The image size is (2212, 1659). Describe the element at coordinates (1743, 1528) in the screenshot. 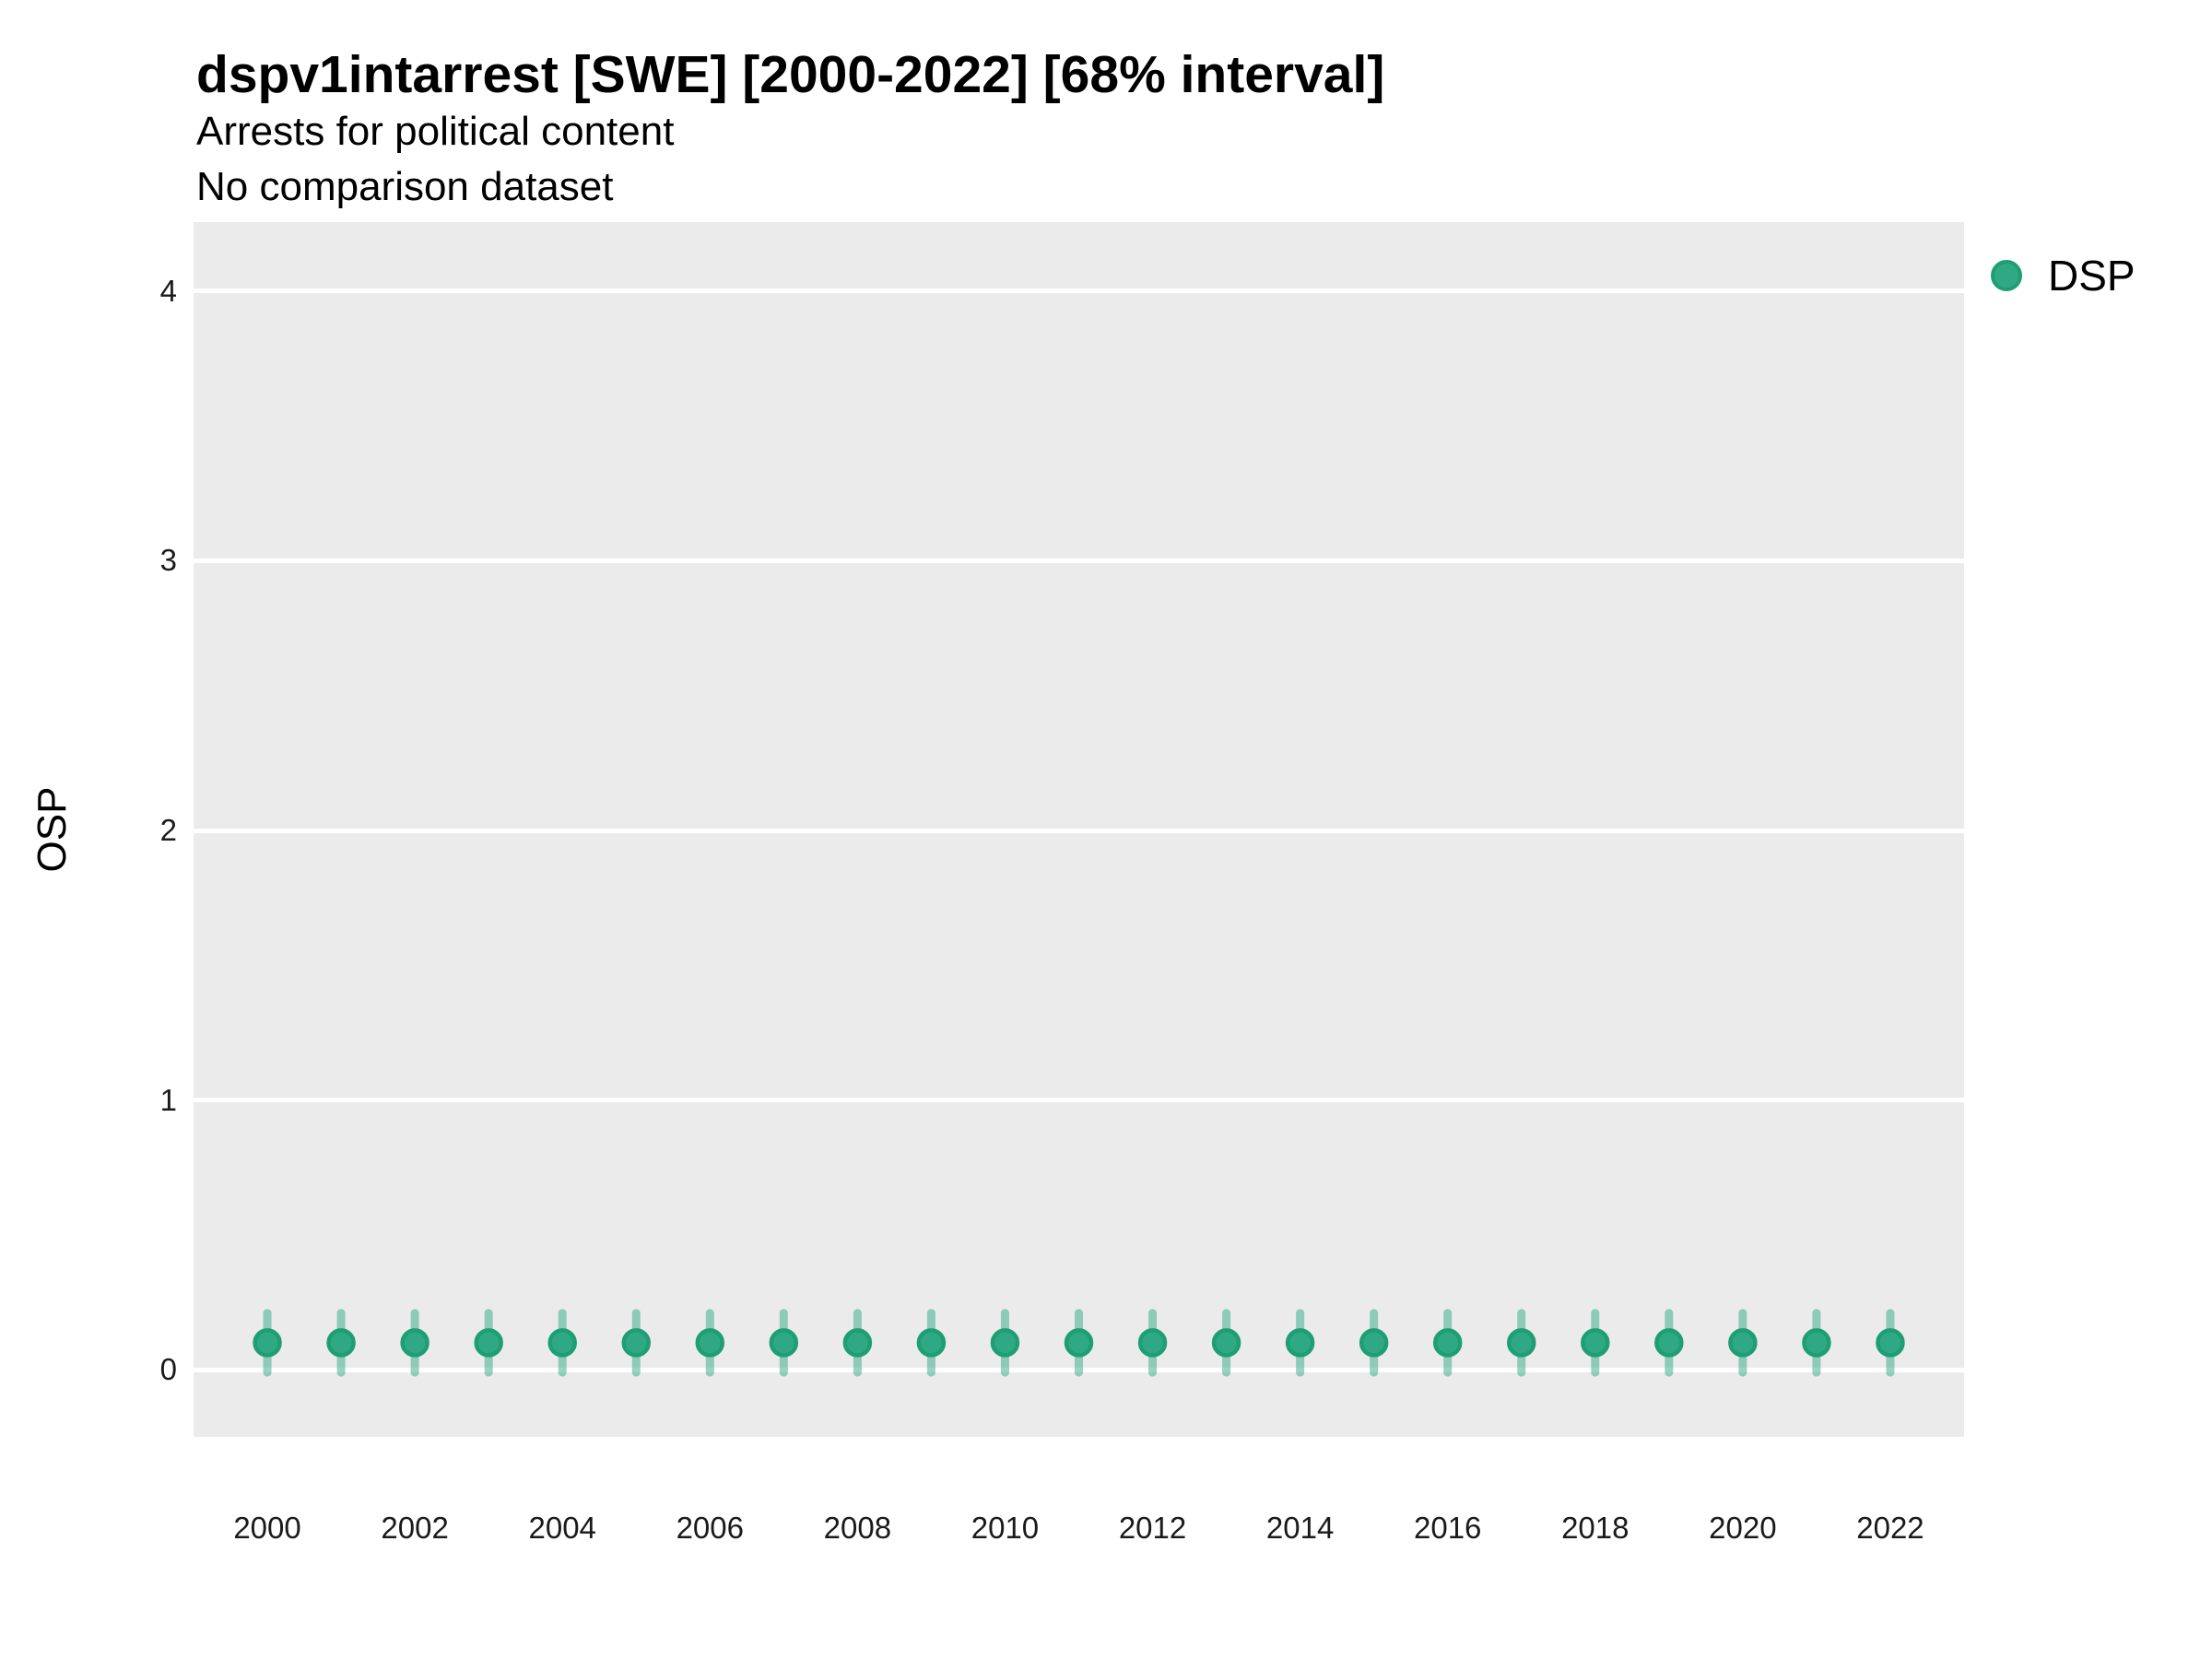

I see `x-tick-label-2020: 2020` at that location.